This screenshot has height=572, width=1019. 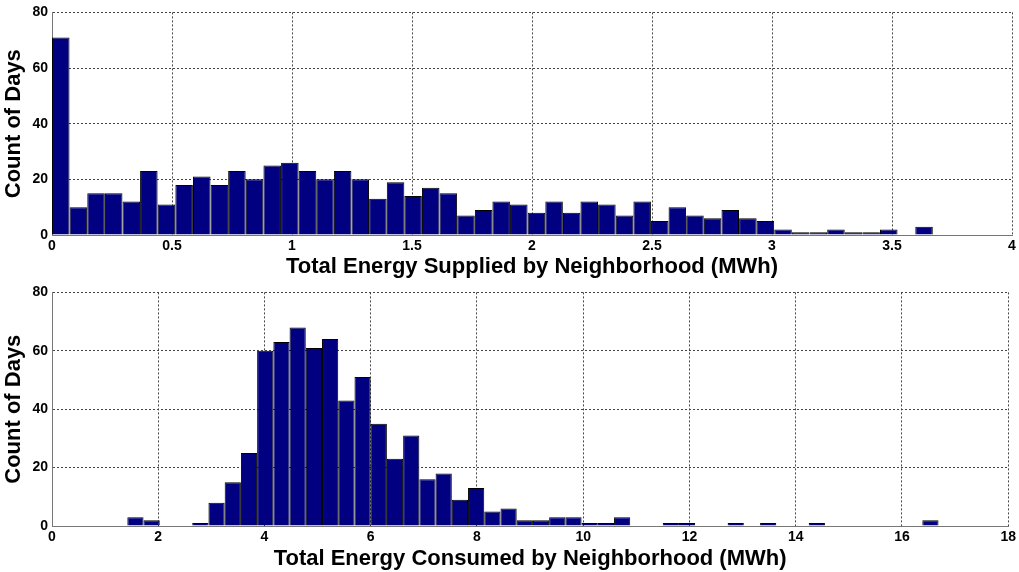 I want to click on x-tick-label: 3, so click(x=772, y=245).